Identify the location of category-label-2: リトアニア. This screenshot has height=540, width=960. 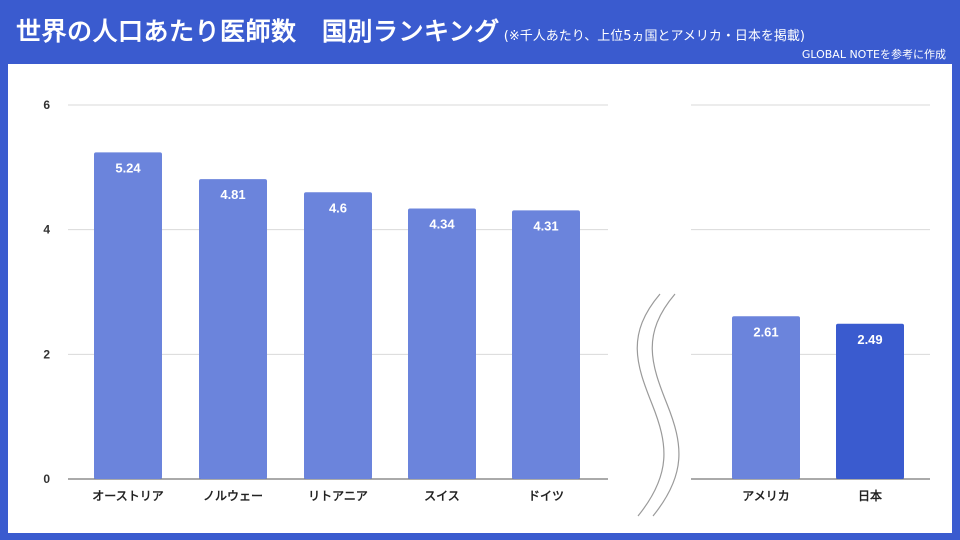
(338, 496).